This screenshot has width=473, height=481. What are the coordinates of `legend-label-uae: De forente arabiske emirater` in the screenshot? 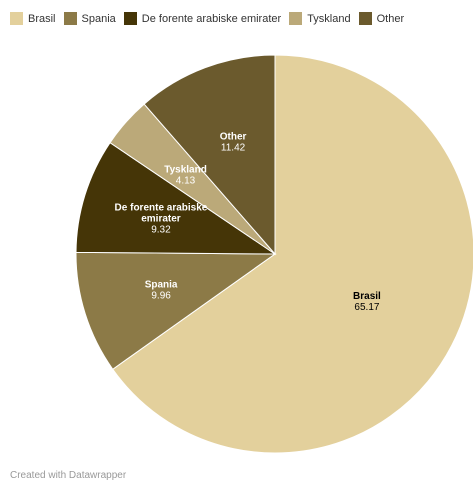 It's located at (211, 18).